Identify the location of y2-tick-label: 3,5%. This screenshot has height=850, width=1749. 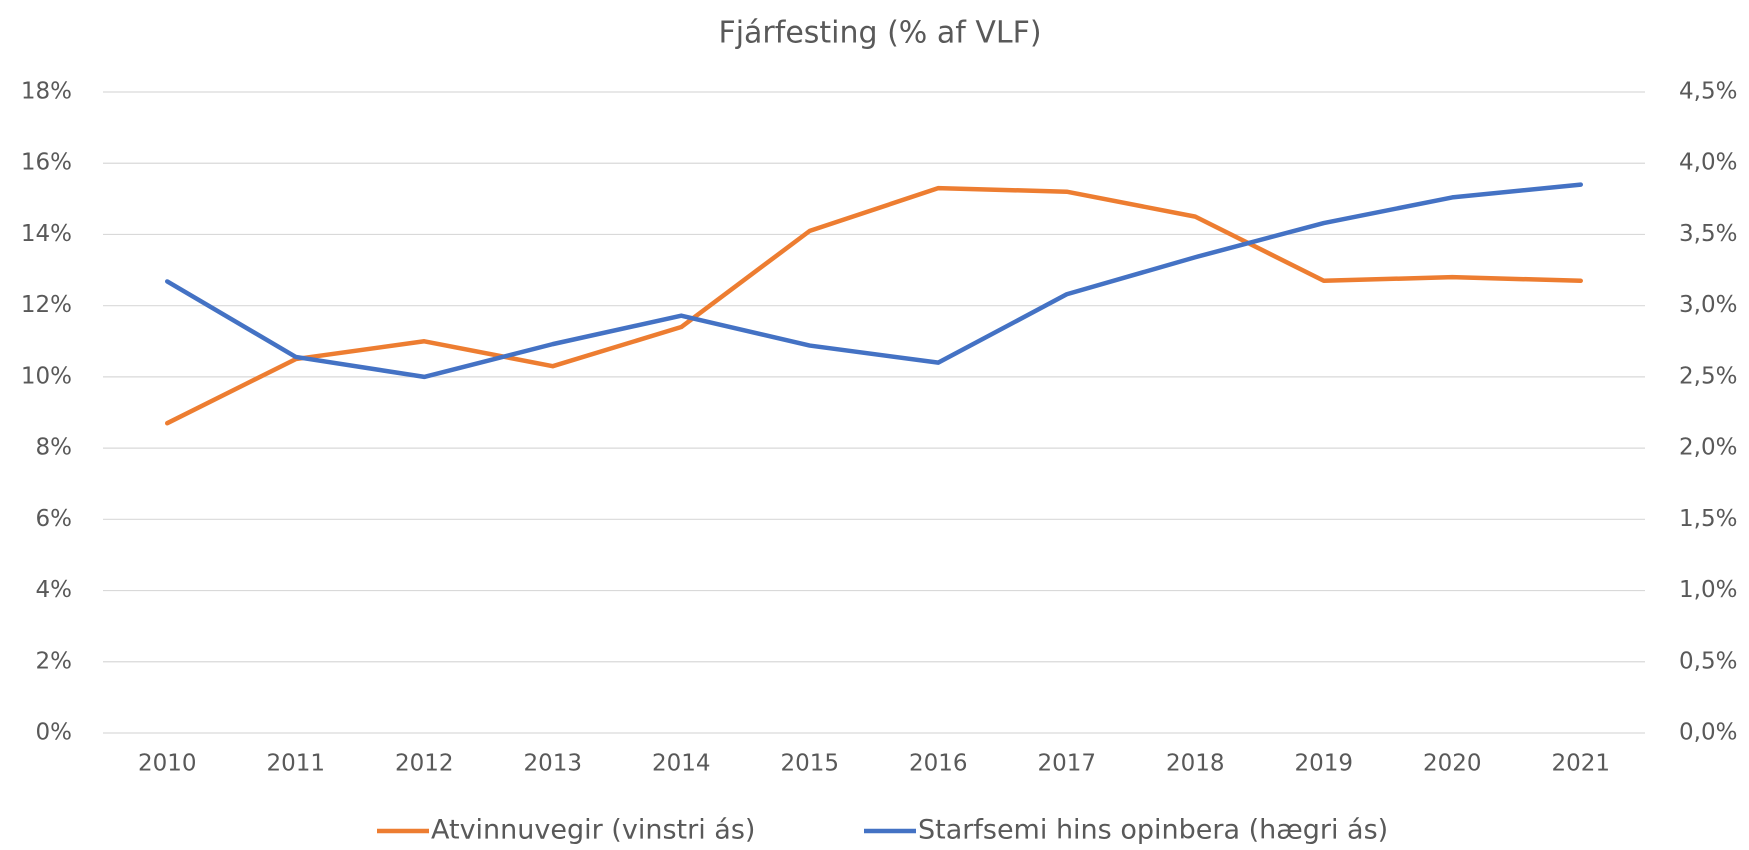
(1708, 234).